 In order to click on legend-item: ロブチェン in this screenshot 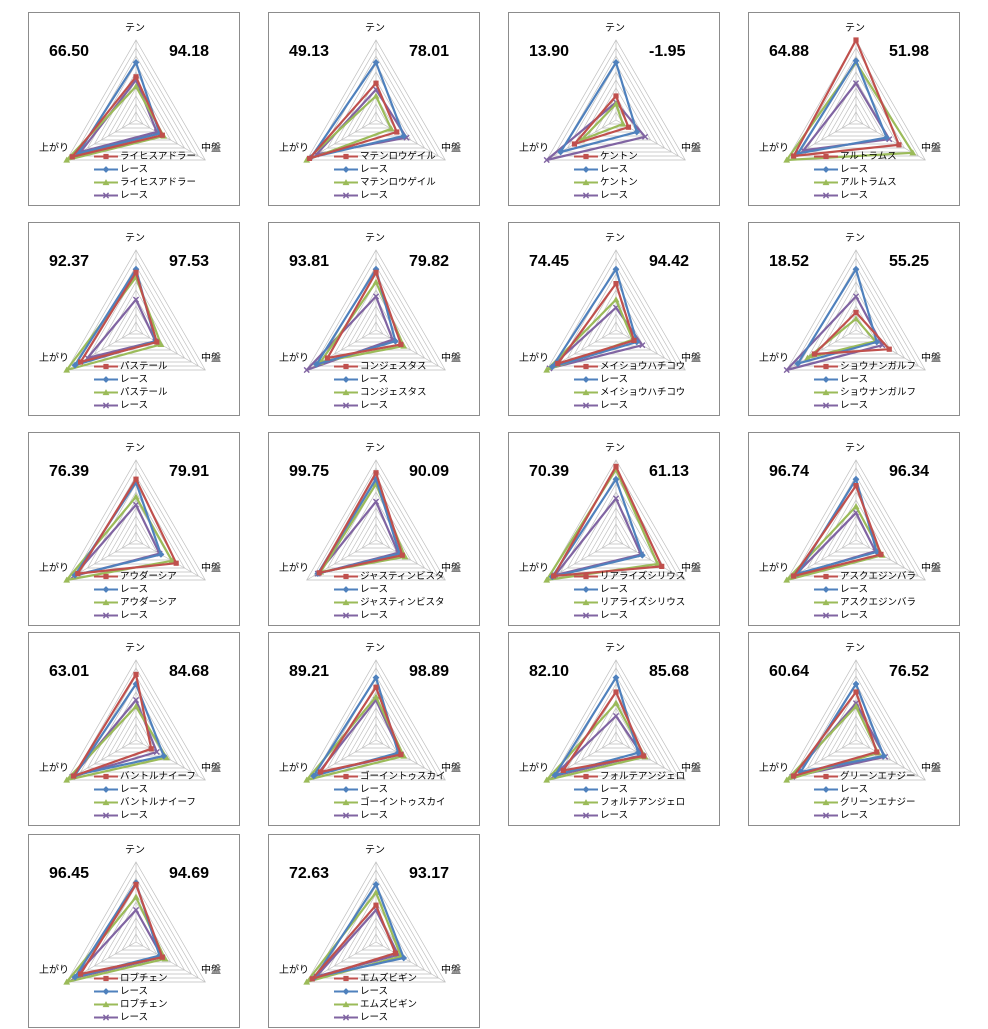, I will do `click(166, 978)`.